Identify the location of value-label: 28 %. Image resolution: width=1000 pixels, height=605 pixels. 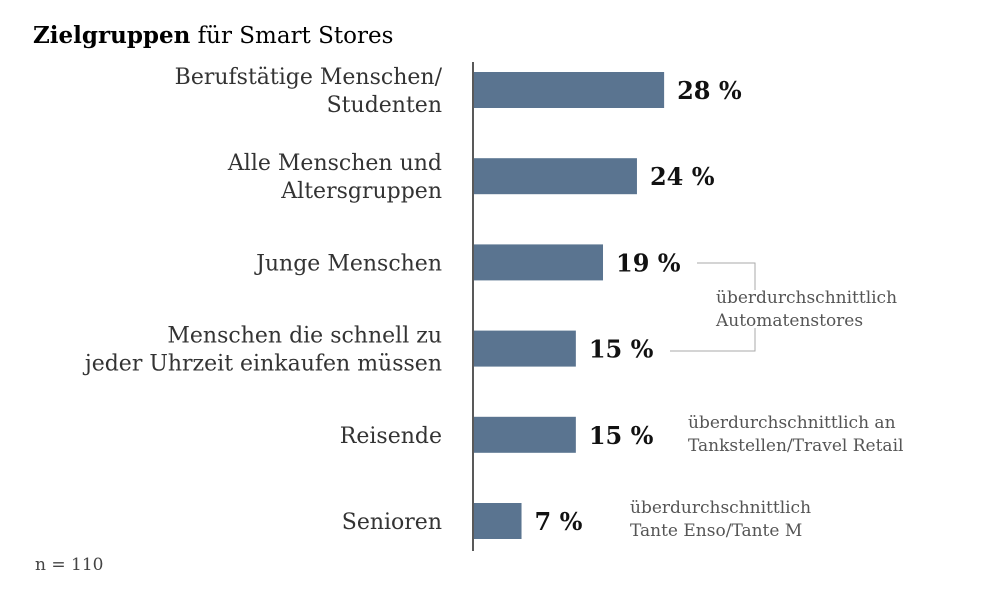
(709, 90).